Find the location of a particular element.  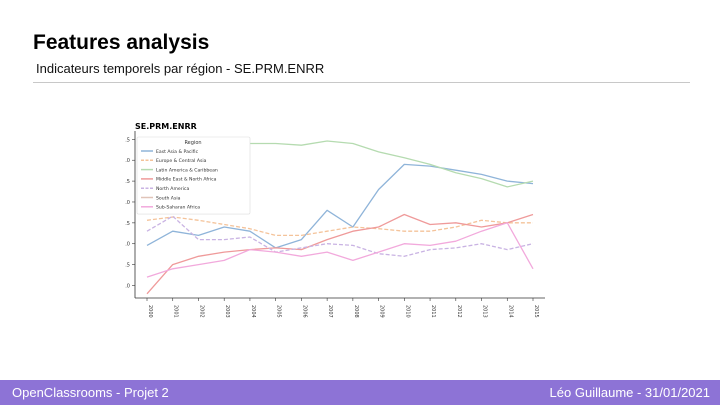

y-tick-label: 95.0 is located at coordinates (127, 286).